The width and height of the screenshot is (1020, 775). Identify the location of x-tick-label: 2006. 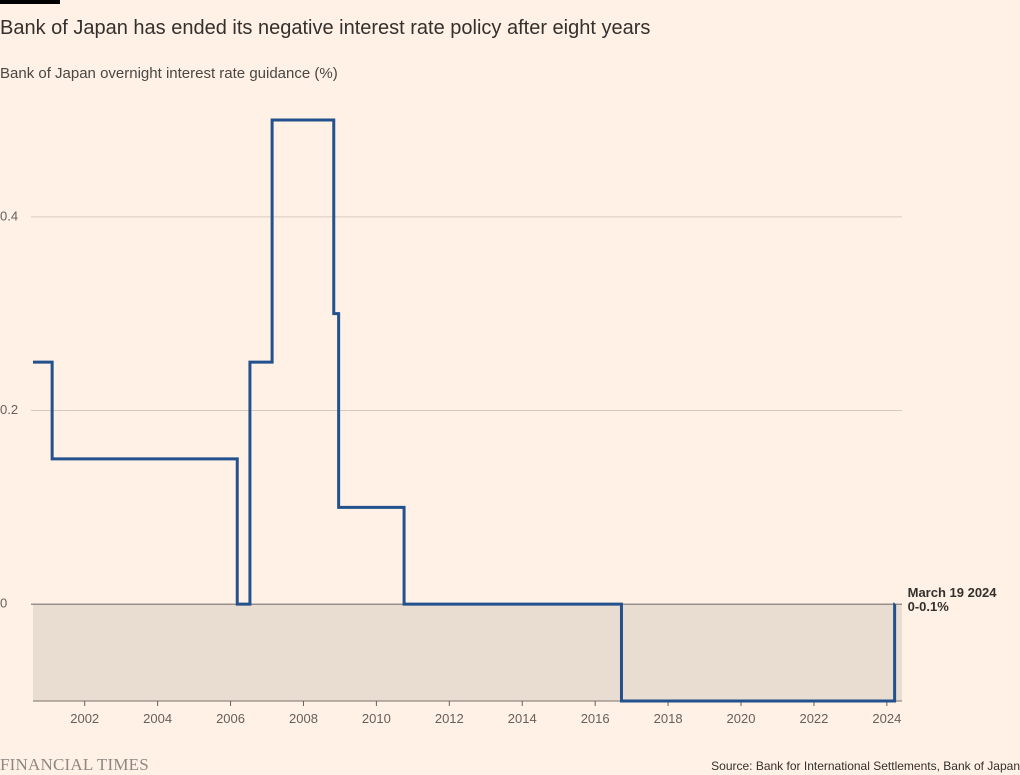
(230, 718).